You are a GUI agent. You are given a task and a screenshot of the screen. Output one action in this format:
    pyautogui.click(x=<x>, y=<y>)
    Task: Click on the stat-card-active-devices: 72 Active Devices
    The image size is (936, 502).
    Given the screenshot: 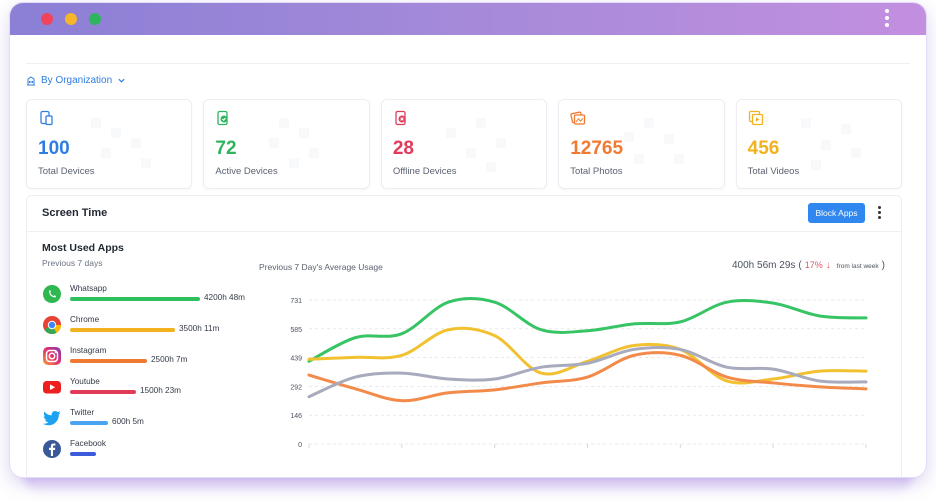 What is the action you would take?
    pyautogui.click(x=286, y=144)
    